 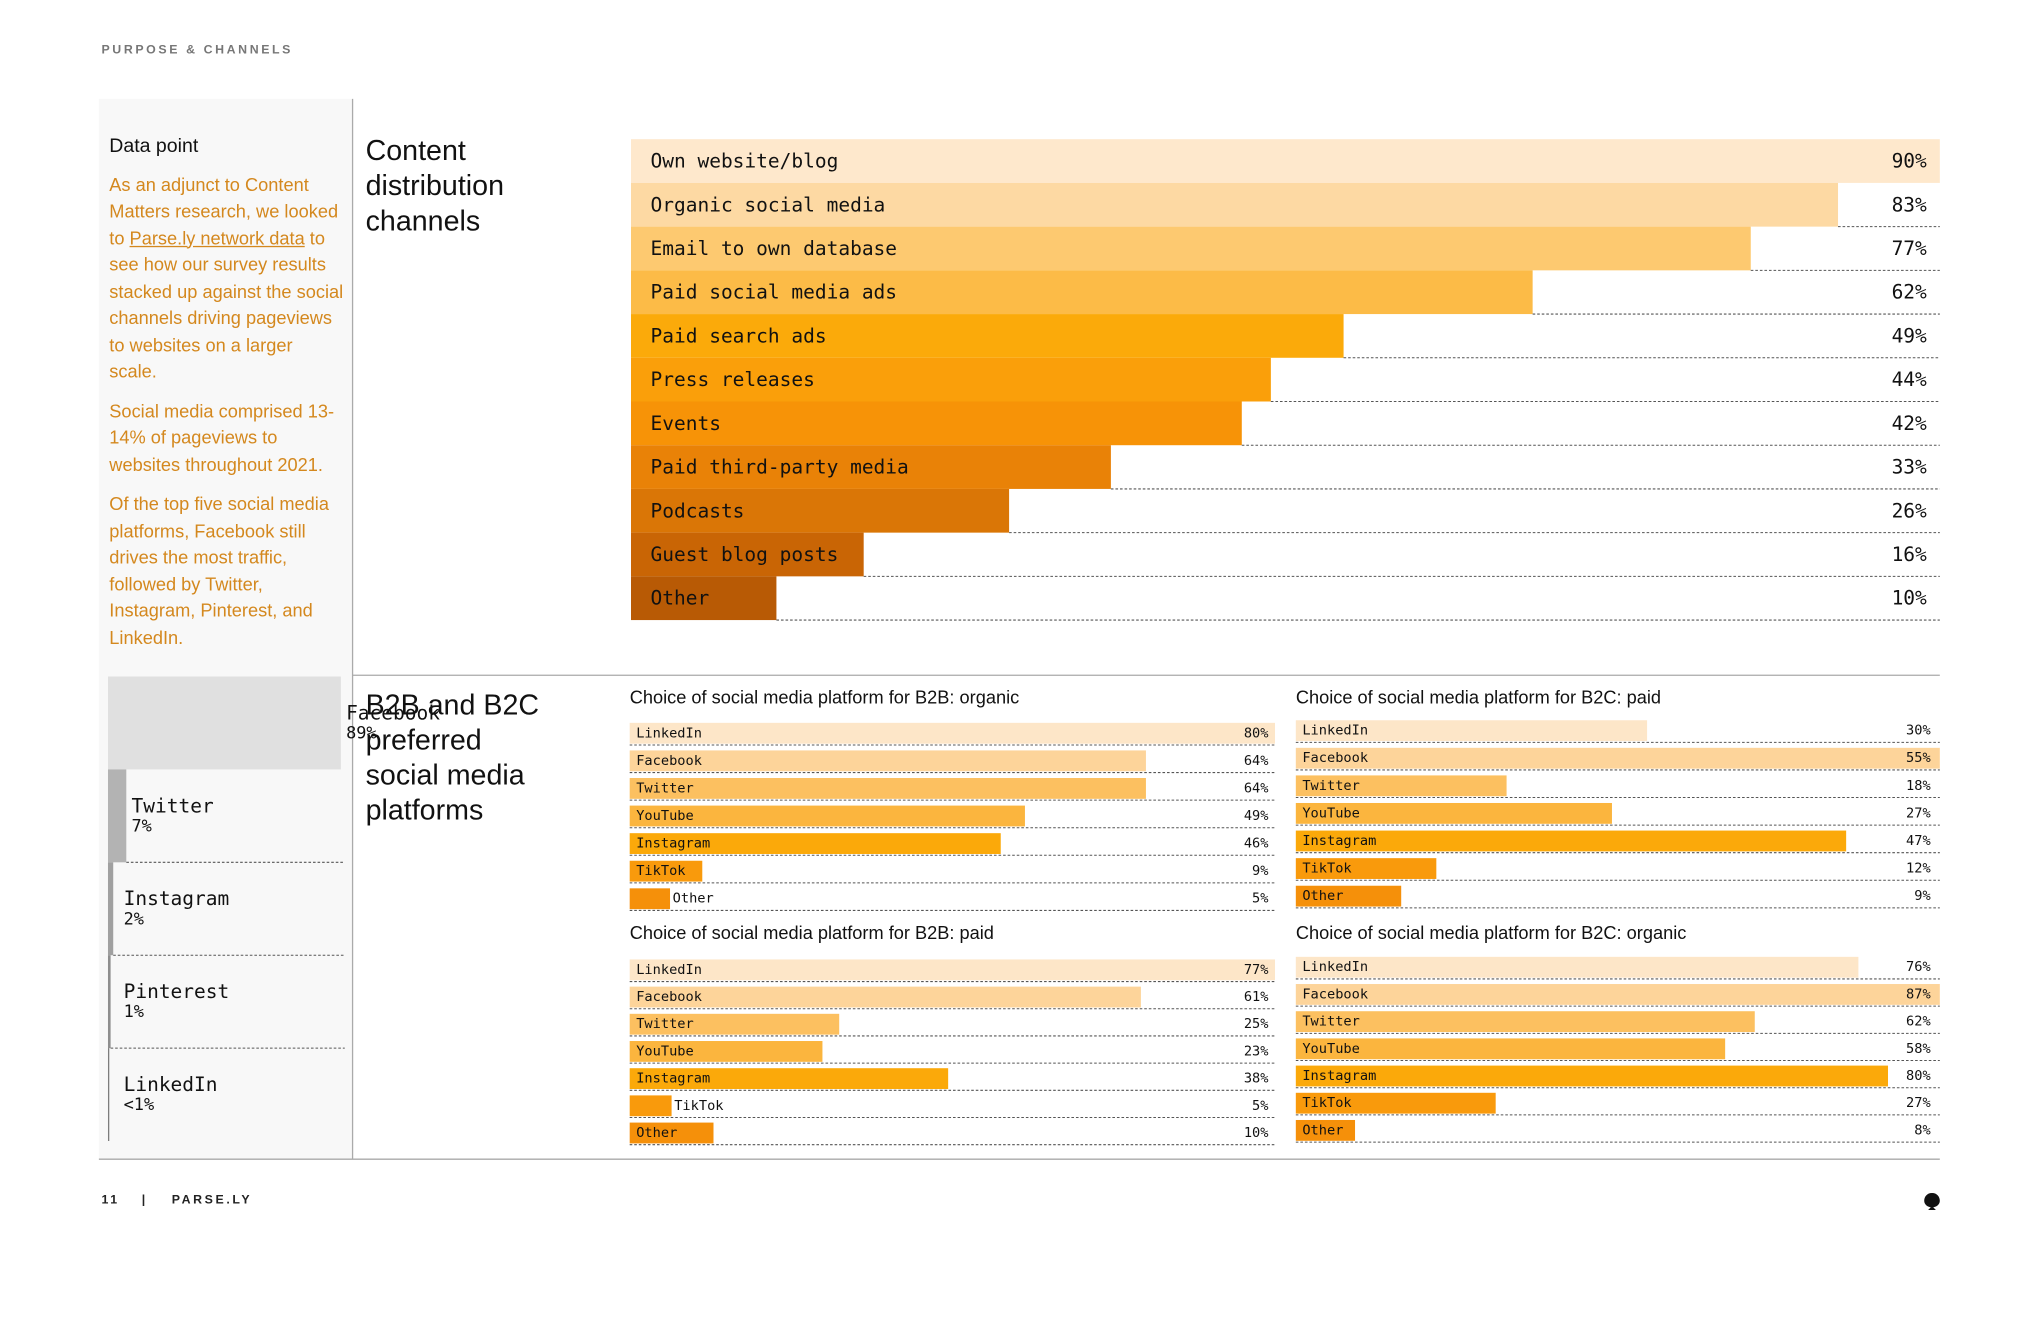 I want to click on bar-label: YouTube, so click(x=1331, y=813).